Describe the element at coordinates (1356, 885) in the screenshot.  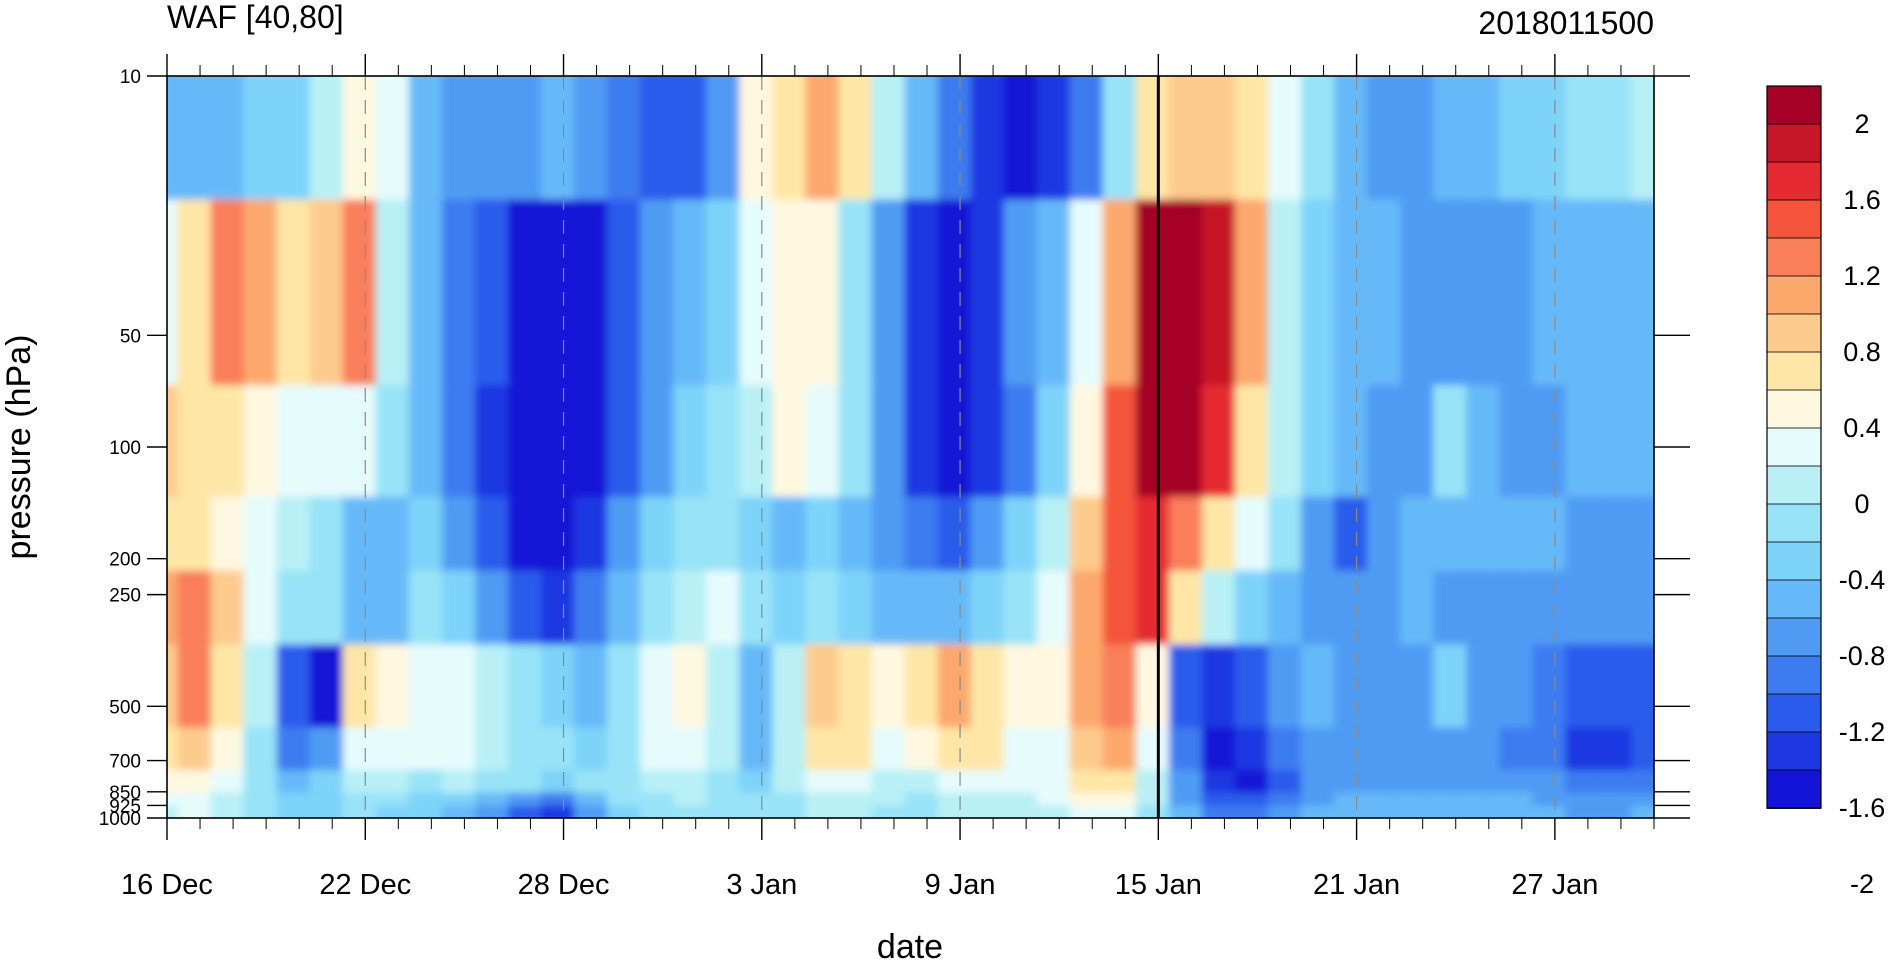
I see `x-tick-label: 21 Jan` at that location.